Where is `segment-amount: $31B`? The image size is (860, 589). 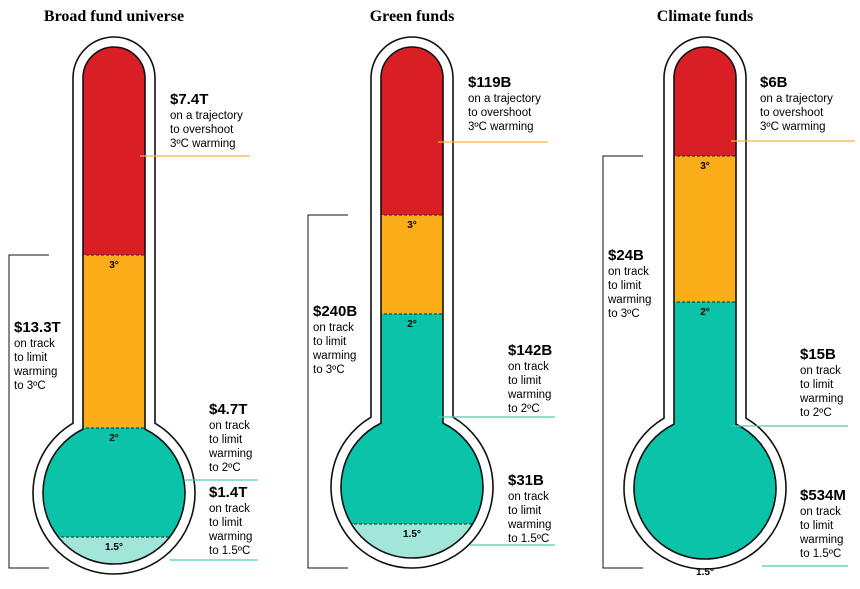
segment-amount: $31B is located at coordinates (526, 480).